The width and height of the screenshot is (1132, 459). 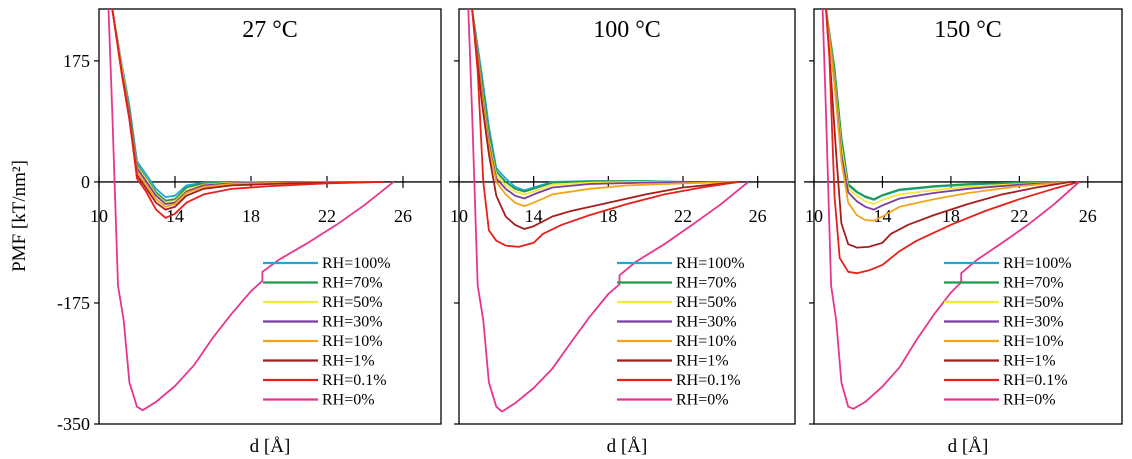 What do you see at coordinates (251, 216) in the screenshot?
I see `x-tick-label: 18` at bounding box center [251, 216].